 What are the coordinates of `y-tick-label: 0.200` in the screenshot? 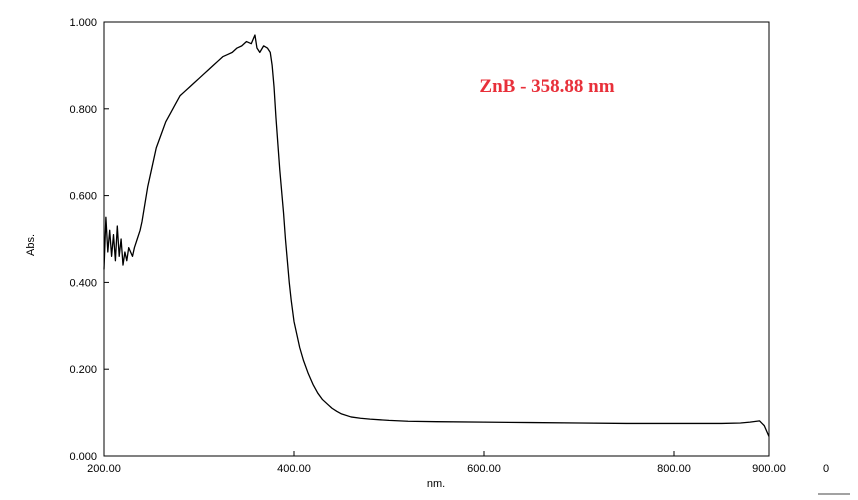 It's located at (83, 370).